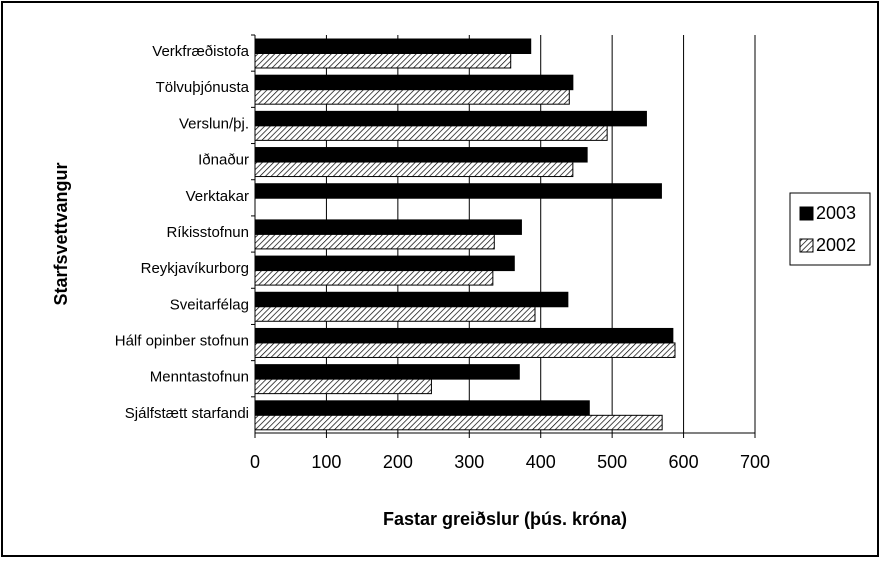 The height and width of the screenshot is (564, 881). I want to click on y-tick-label: Ríkisstofnun, so click(207, 232).